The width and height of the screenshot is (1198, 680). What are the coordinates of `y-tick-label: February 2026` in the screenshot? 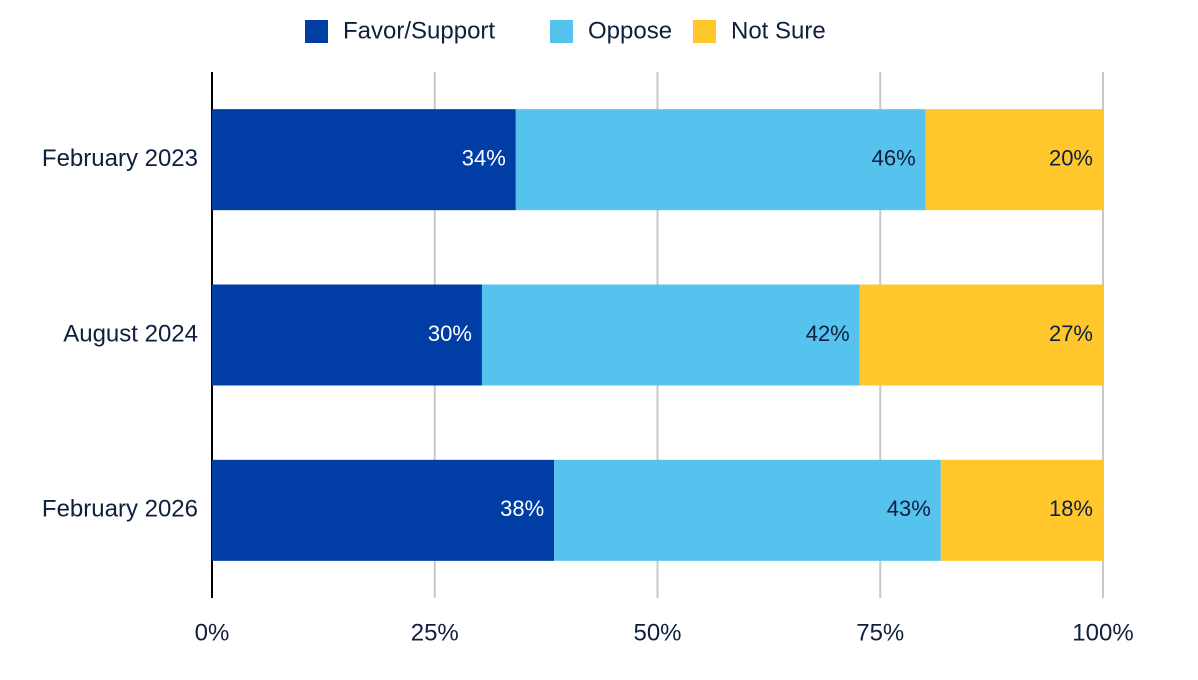 It's located at (120, 509).